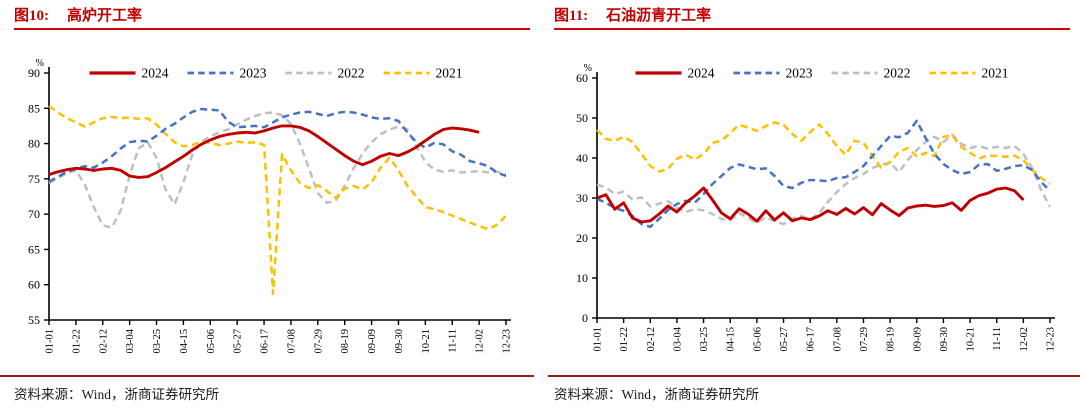  What do you see at coordinates (34, 249) in the screenshot?
I see `y-tick-label: 65` at bounding box center [34, 249].